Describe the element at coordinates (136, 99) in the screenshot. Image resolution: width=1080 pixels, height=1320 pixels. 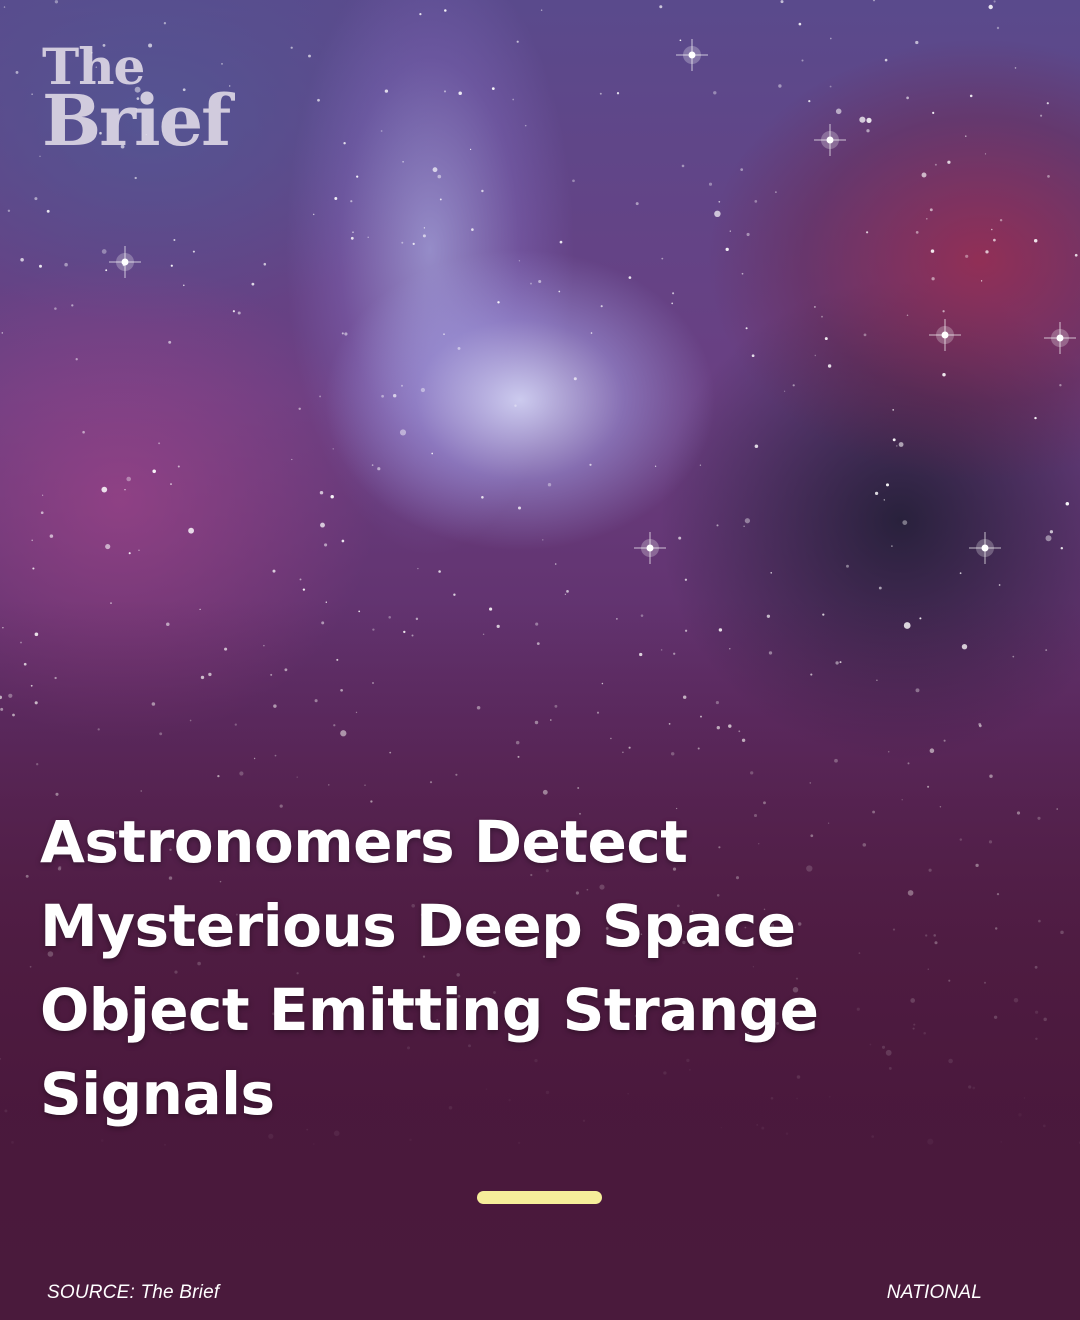
I see `brand-logo: The Brief` at that location.